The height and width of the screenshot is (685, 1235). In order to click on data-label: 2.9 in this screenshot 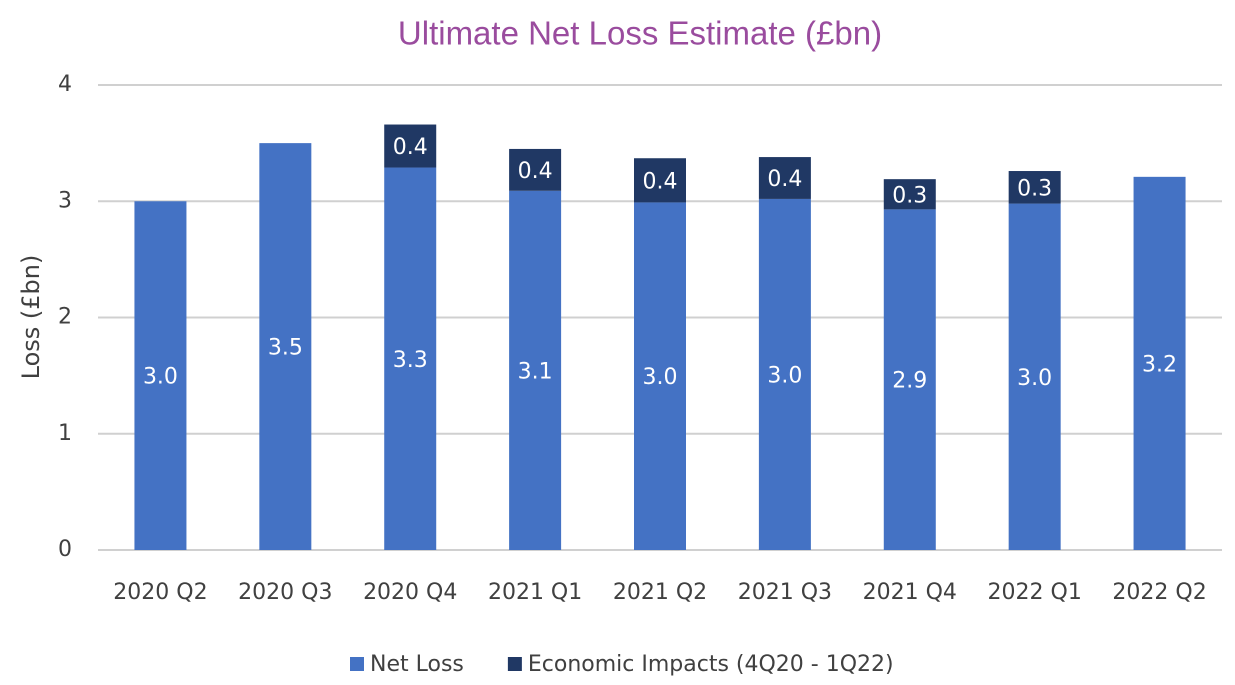, I will do `click(909, 381)`.